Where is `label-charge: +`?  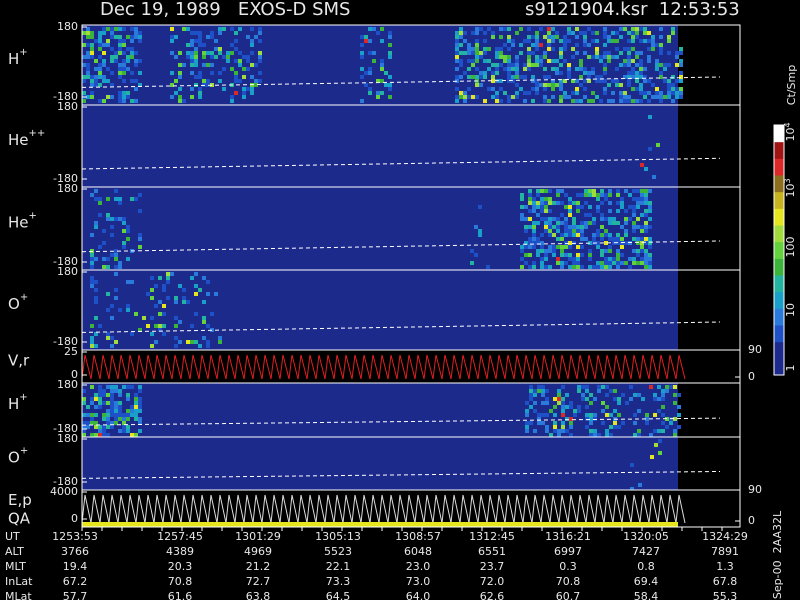 label-charge: + is located at coordinates (24, 451).